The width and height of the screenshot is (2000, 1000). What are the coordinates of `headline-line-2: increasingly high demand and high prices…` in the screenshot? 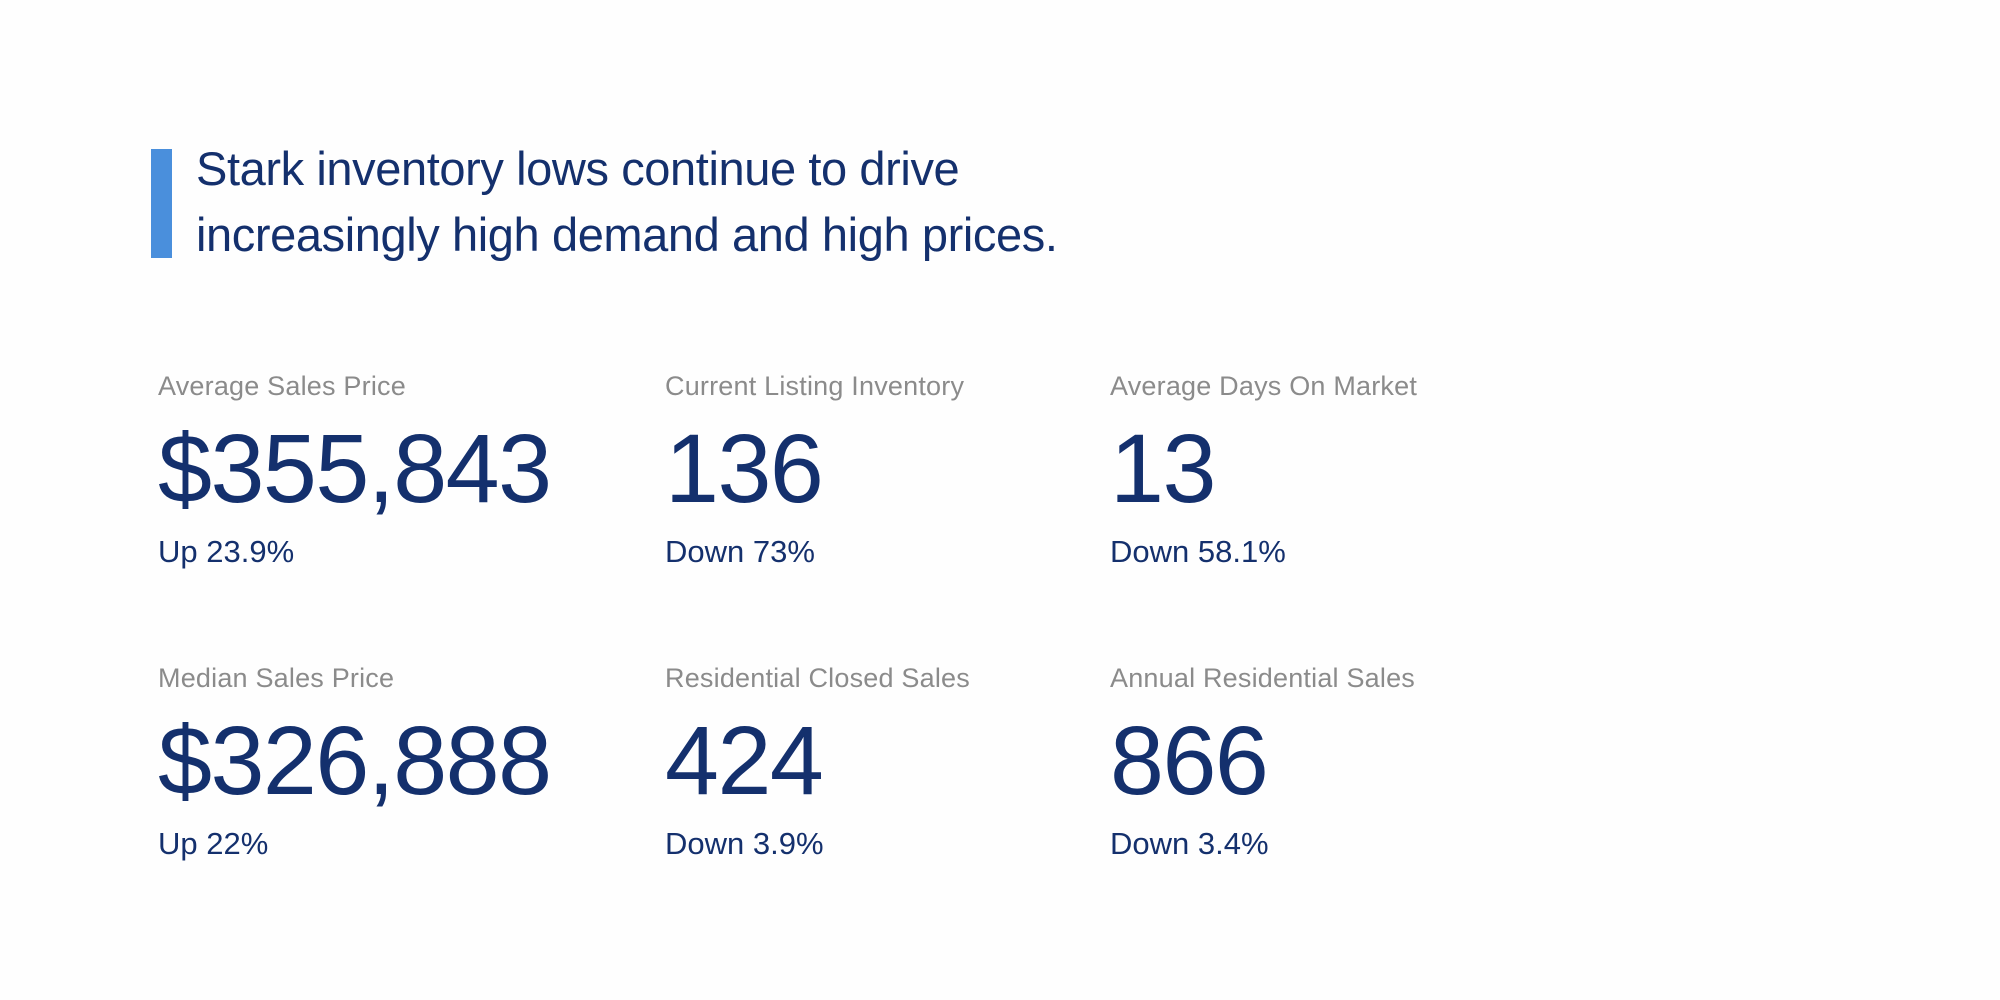 It's located at (627, 234).